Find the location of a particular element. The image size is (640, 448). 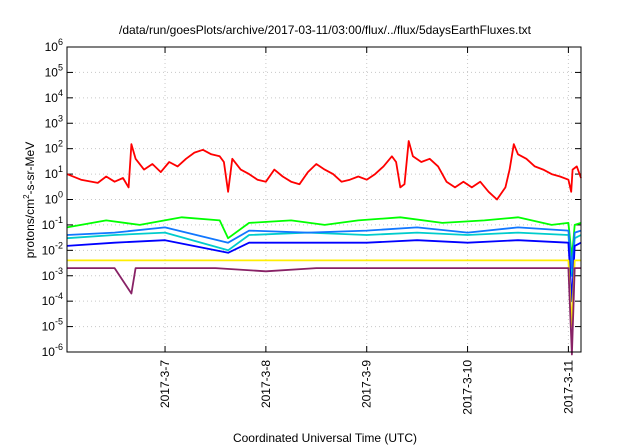

y-tick-label: 10⁻⁶ is located at coordinates (52, 350).